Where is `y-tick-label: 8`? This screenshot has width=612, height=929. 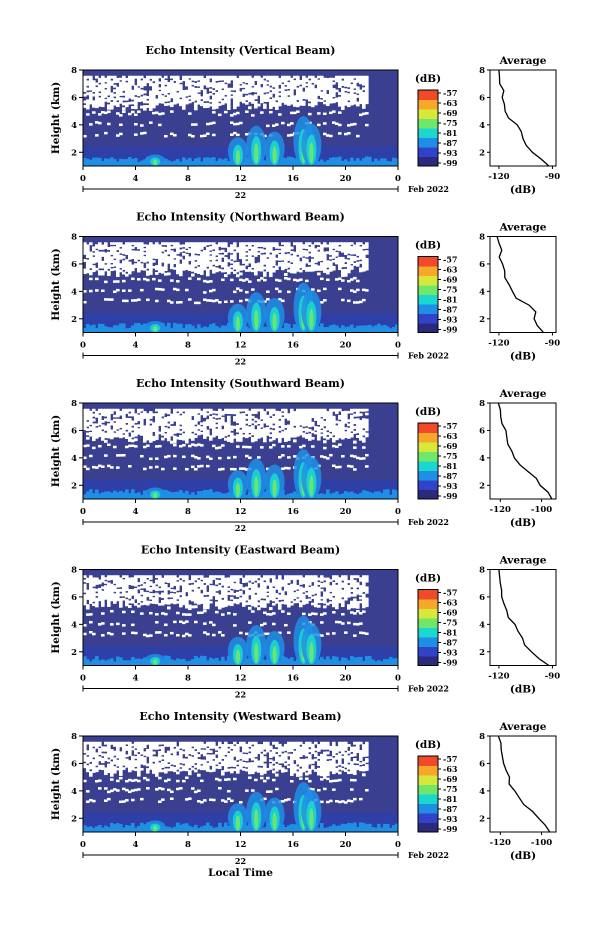
y-tick-label: 8 is located at coordinates (74, 71).